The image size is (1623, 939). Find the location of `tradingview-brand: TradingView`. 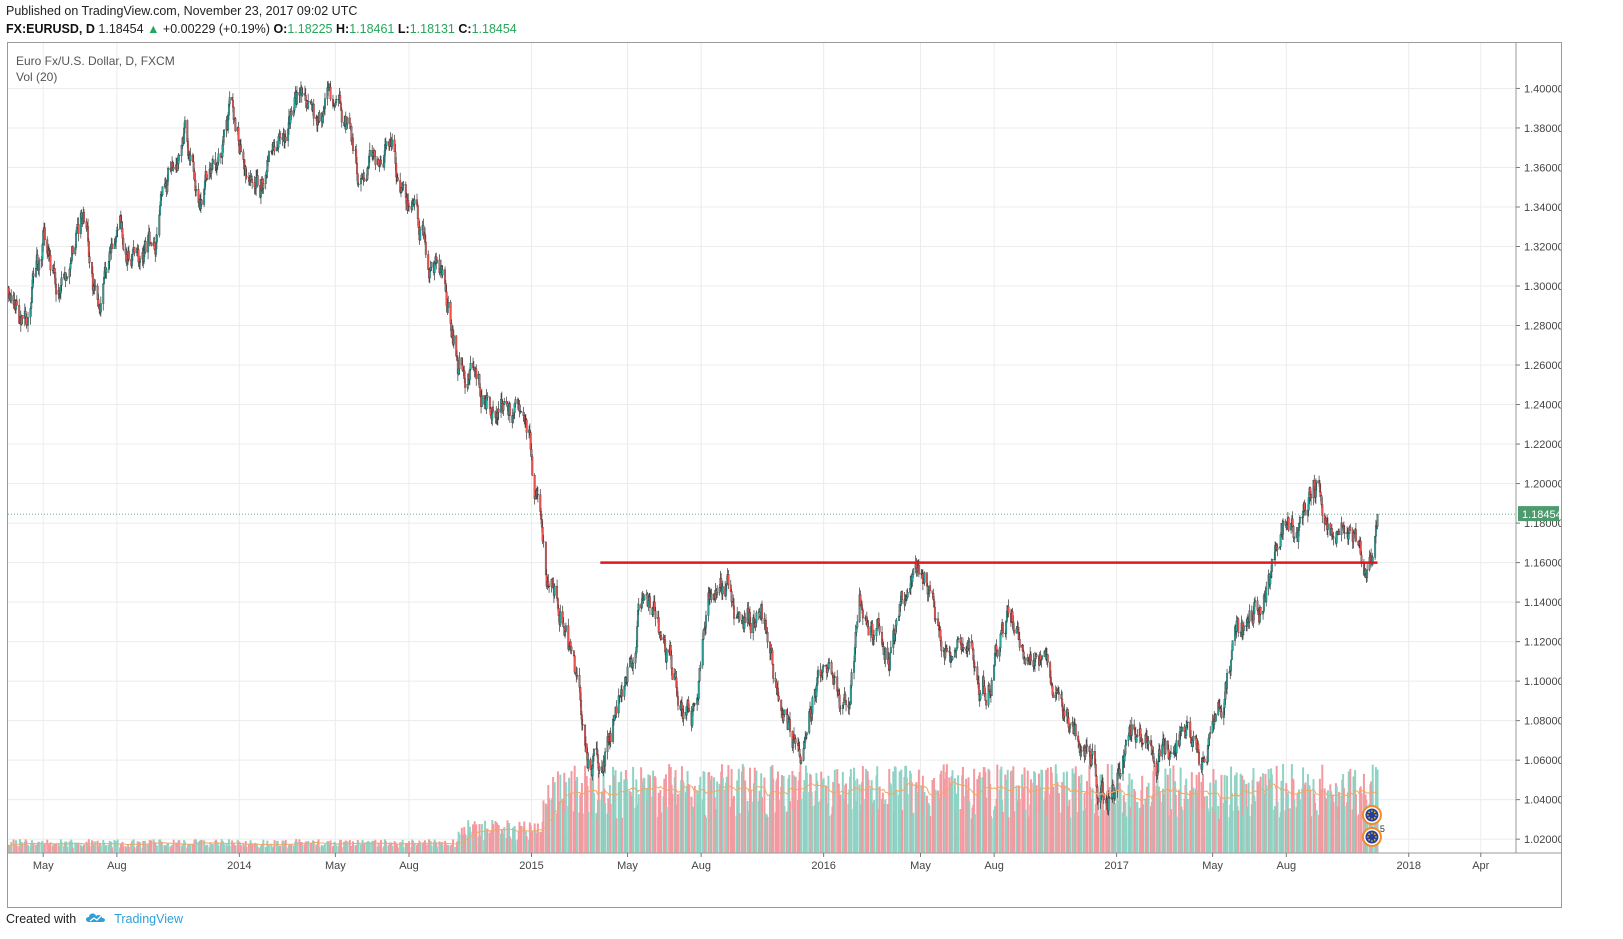

tradingview-brand: TradingView is located at coordinates (148, 918).